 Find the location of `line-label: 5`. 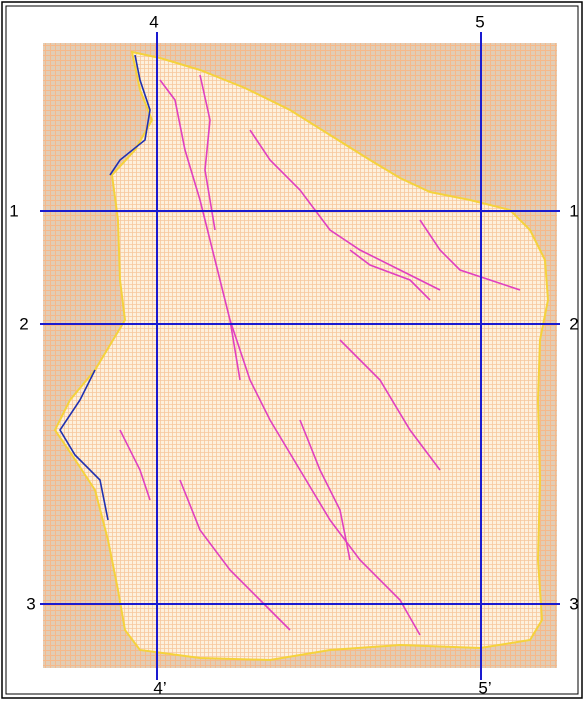

line-label: 5 is located at coordinates (479, 21).